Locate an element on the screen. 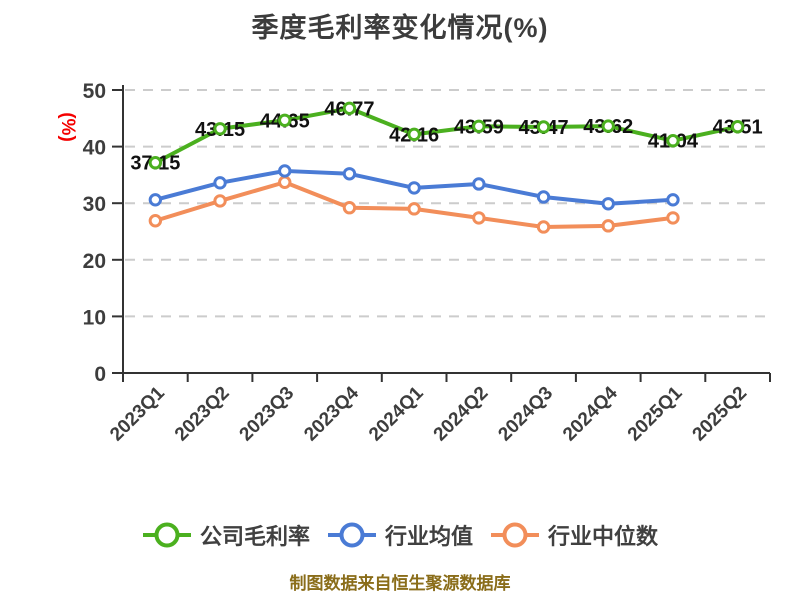 The width and height of the screenshot is (800, 600). legend-item-行业中位数: 行业中位数 is located at coordinates (574, 535).